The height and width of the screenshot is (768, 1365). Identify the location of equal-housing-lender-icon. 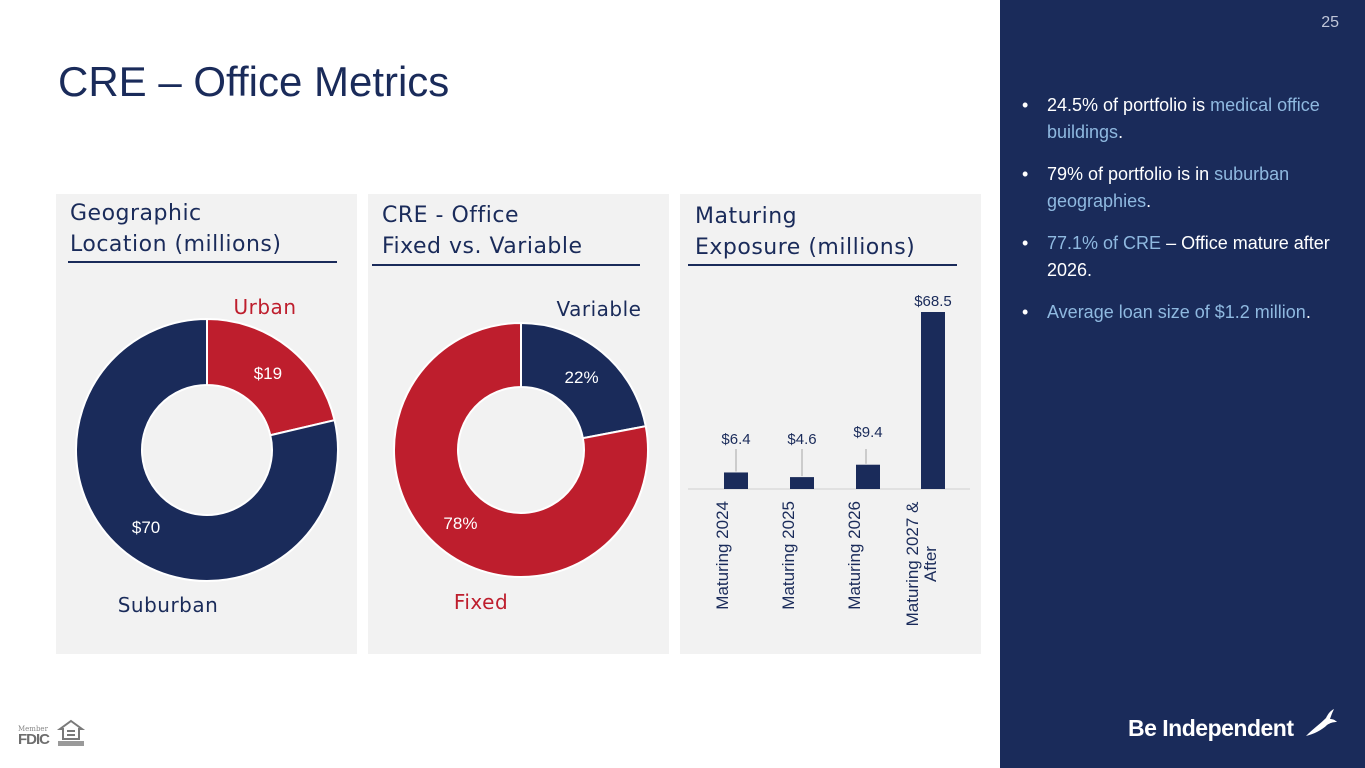
(71, 732).